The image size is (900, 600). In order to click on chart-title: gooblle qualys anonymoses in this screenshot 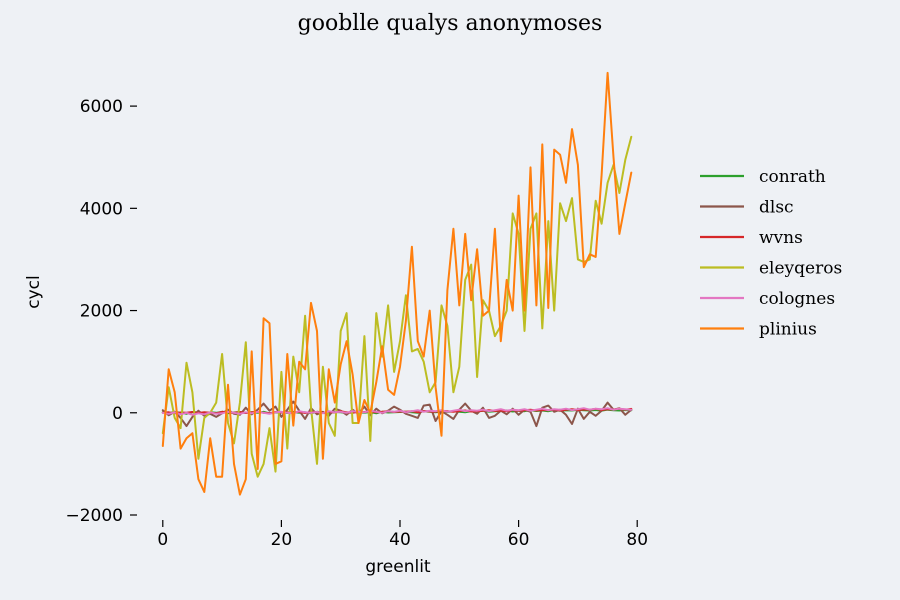, I will do `click(450, 23)`.